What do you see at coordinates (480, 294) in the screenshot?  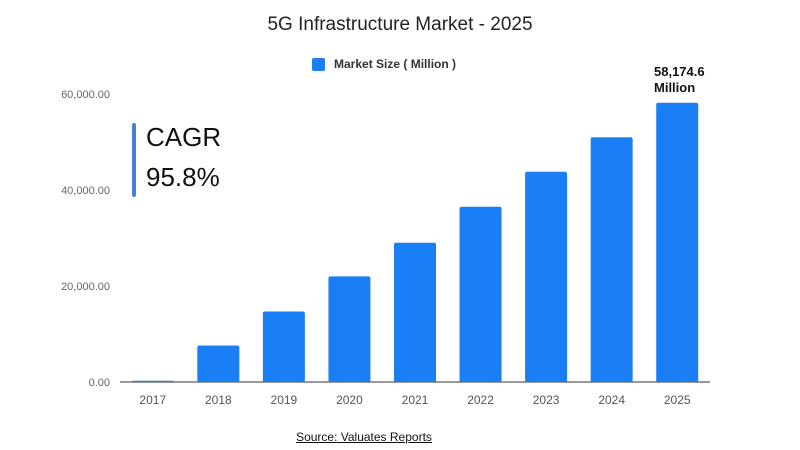 I see `bar-2022` at bounding box center [480, 294].